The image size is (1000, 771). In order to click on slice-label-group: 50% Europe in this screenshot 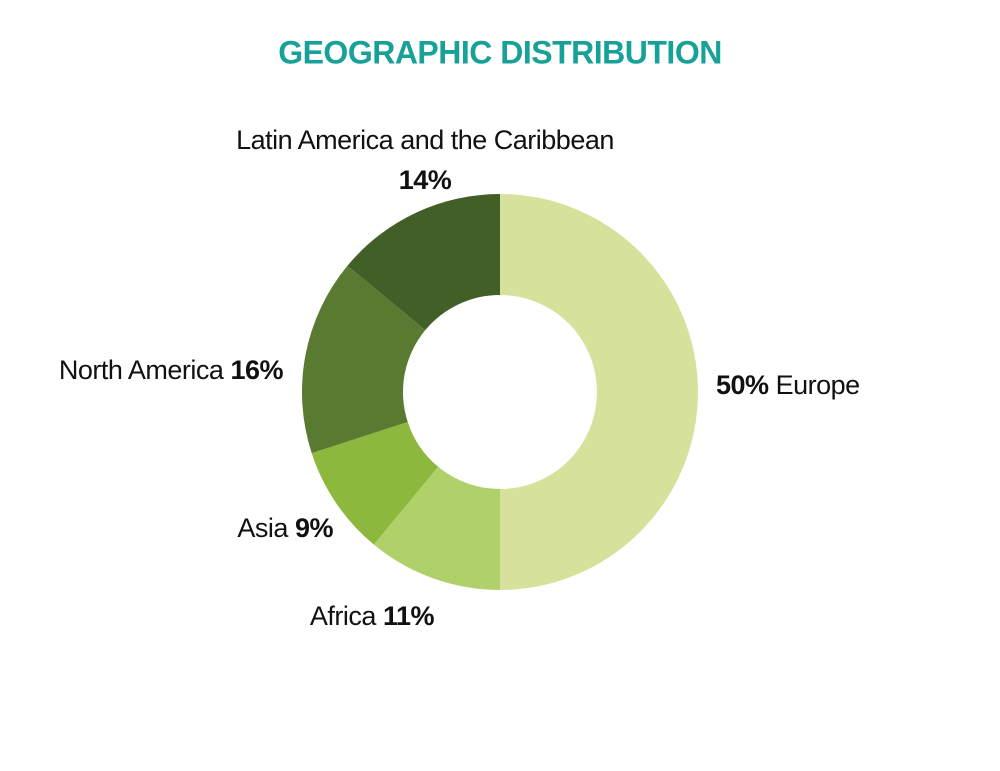, I will do `click(788, 385)`.